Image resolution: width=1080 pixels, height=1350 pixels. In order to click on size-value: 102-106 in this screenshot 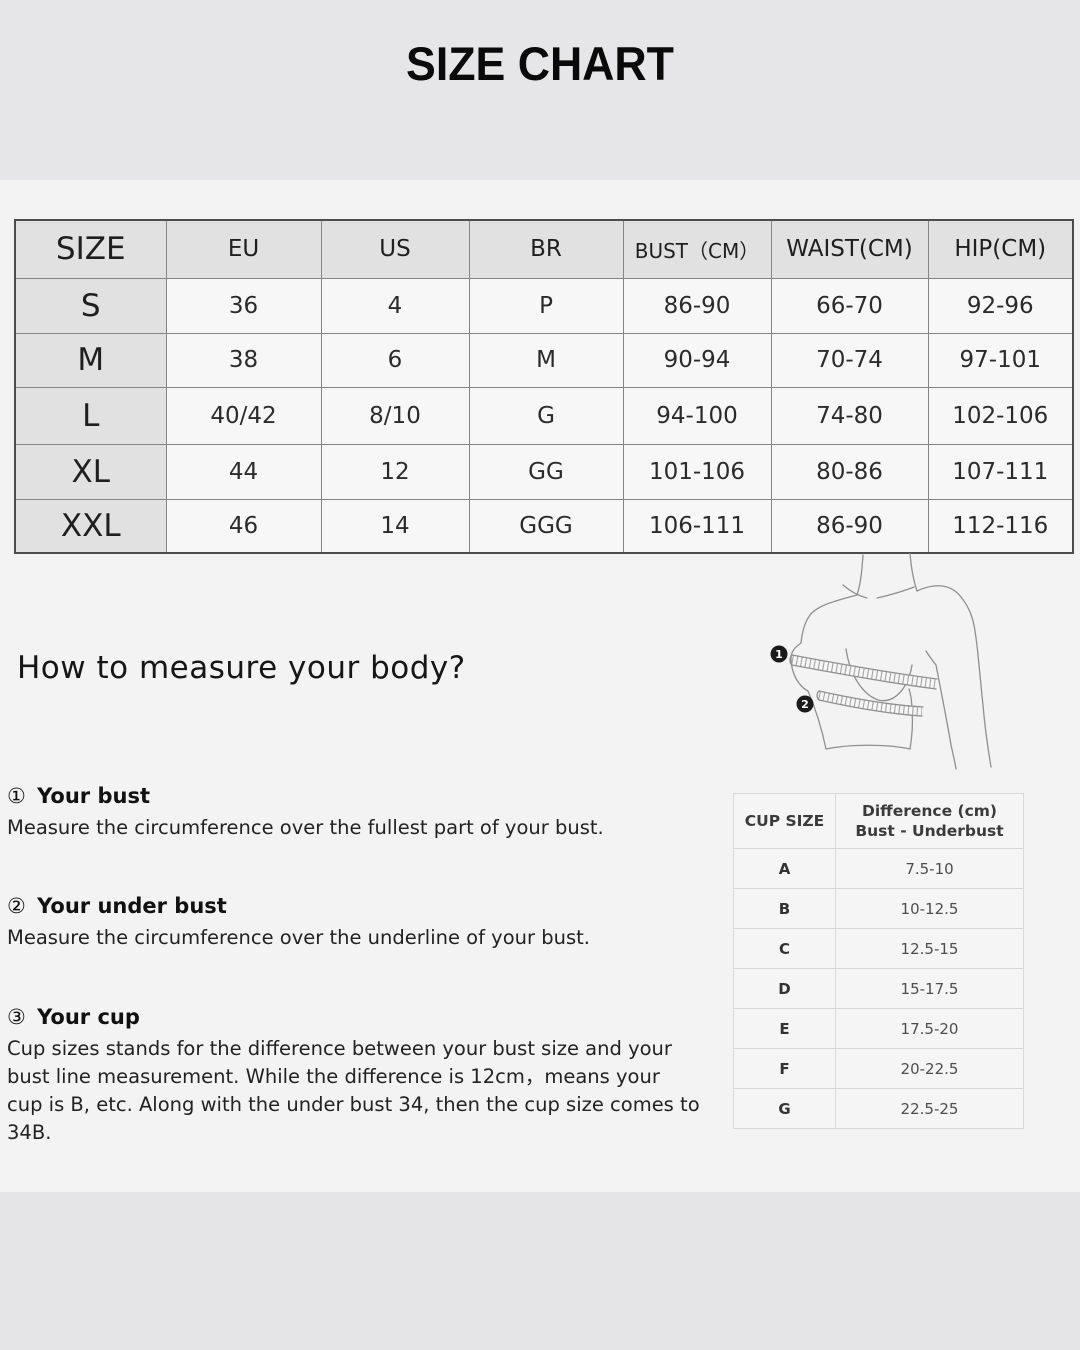, I will do `click(1000, 415)`.